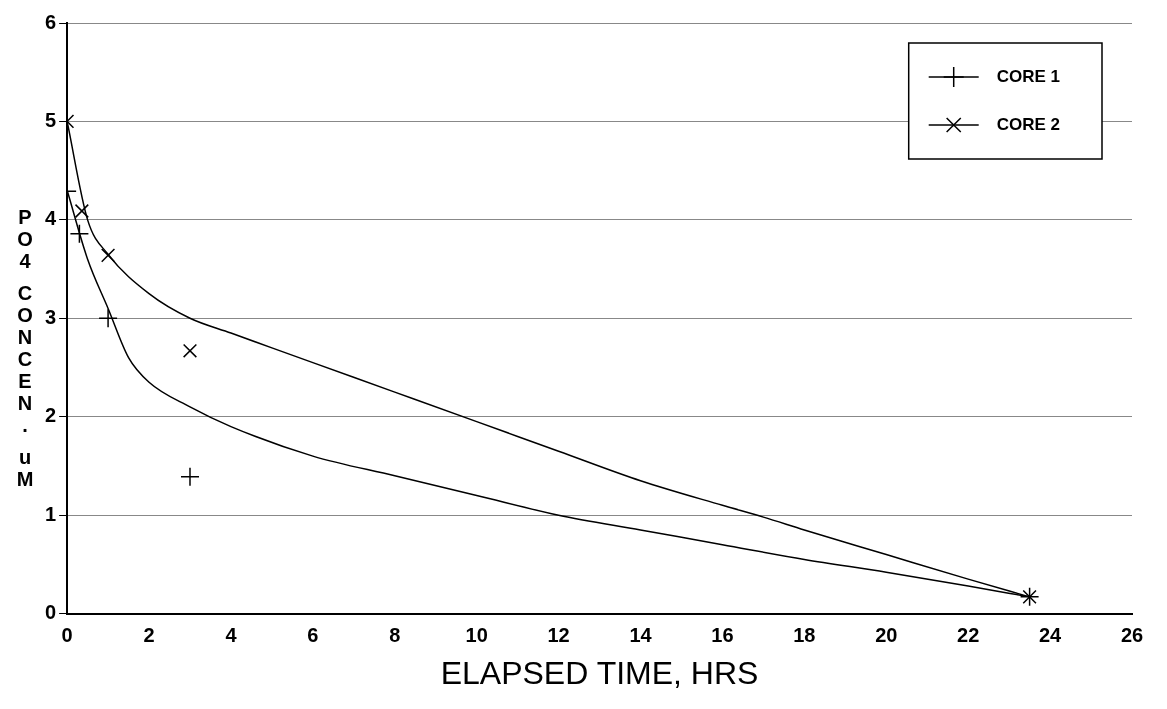  I want to click on x-tick-label: 6, so click(313, 635).